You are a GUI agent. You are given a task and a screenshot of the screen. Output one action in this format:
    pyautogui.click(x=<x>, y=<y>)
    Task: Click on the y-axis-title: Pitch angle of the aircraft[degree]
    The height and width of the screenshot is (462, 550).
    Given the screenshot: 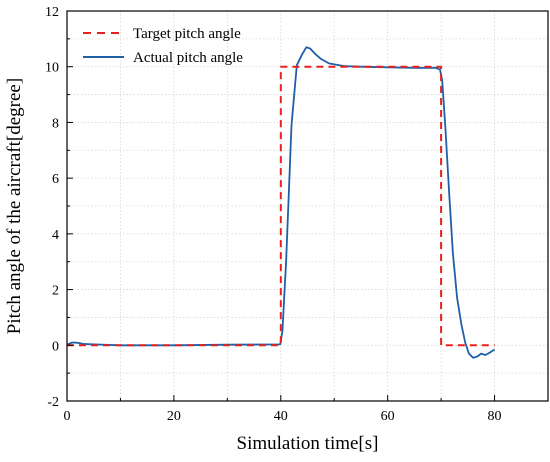 What is the action you would take?
    pyautogui.click(x=14, y=206)
    